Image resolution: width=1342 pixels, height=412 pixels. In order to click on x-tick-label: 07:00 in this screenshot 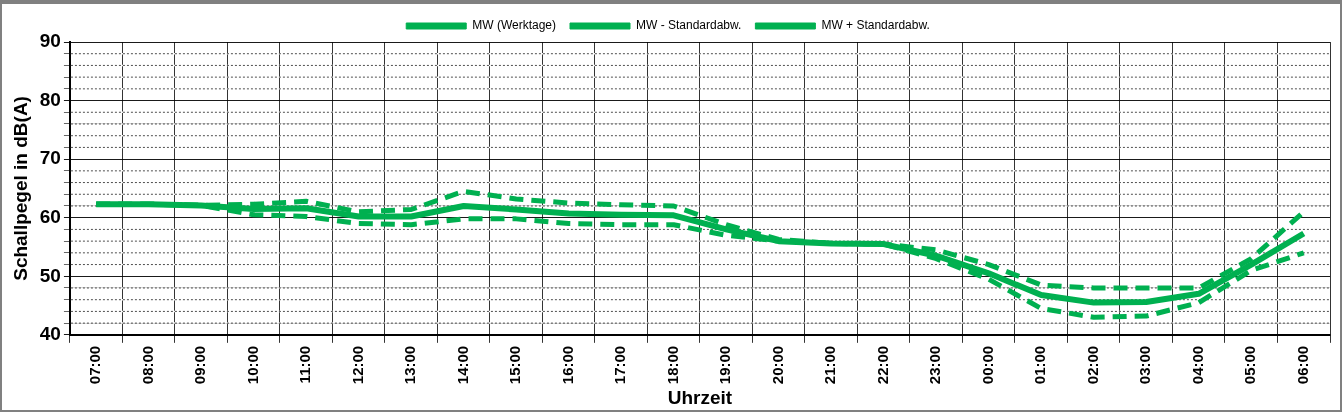, I will do `click(95, 365)`.